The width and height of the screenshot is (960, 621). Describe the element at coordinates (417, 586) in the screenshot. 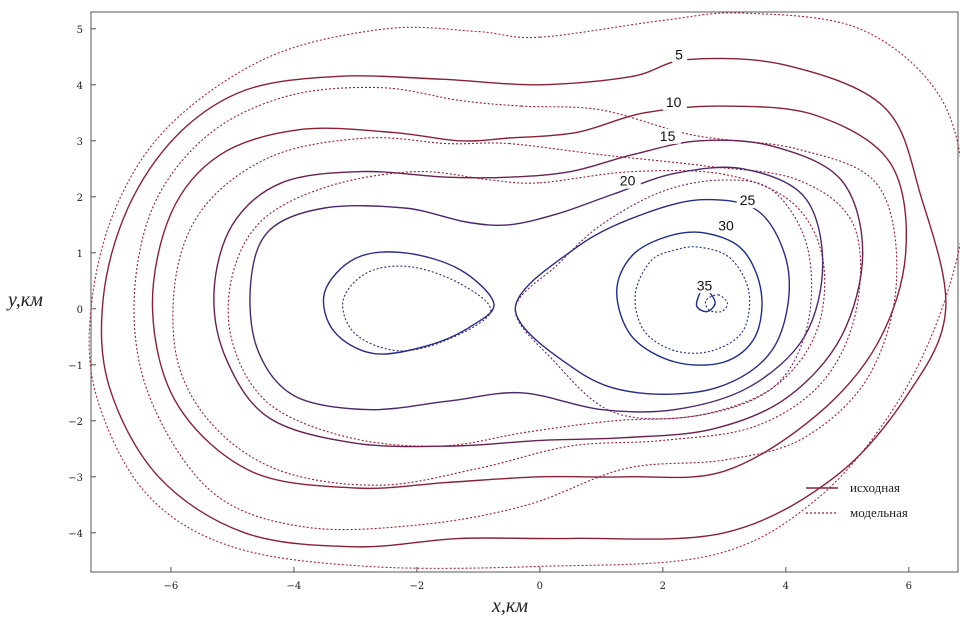

I see `x-tick-label: −2` at that location.